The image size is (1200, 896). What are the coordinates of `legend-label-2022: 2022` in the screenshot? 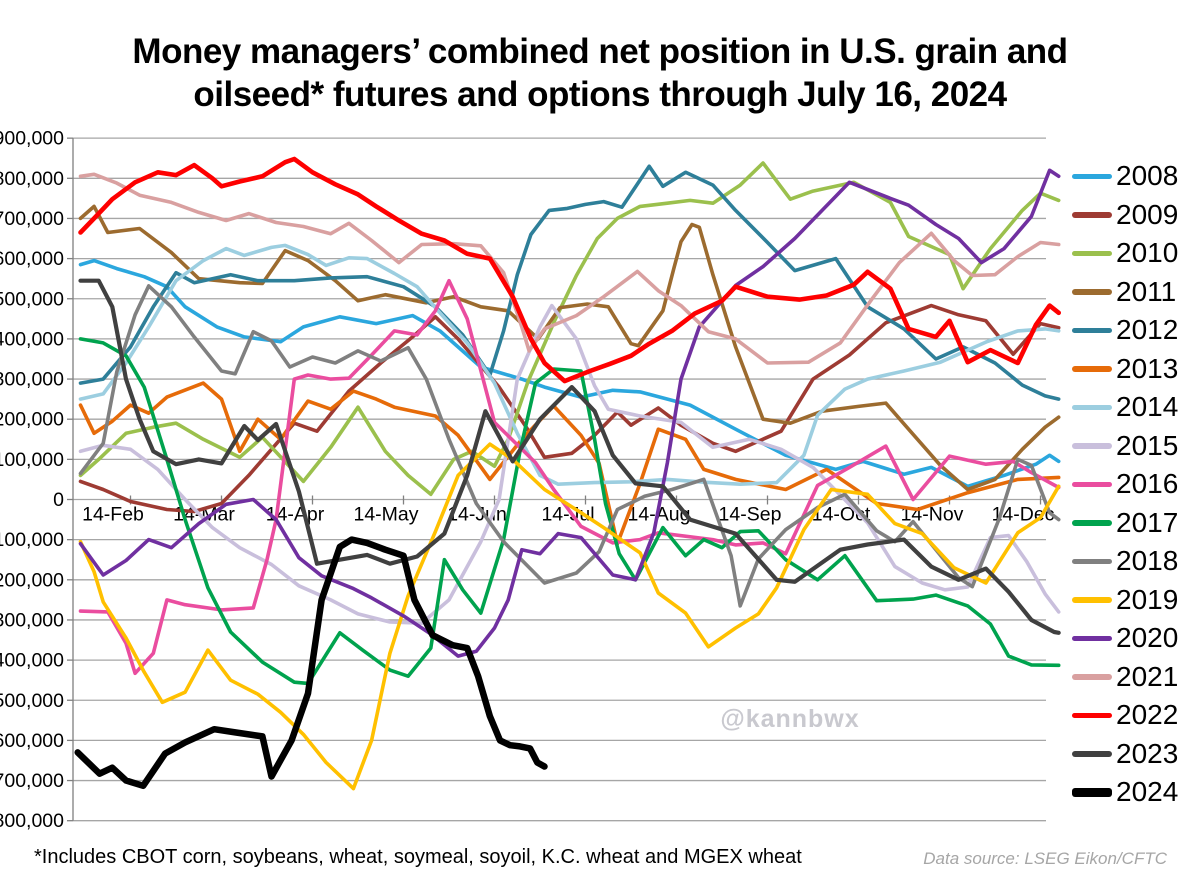 It's located at (1147, 715).